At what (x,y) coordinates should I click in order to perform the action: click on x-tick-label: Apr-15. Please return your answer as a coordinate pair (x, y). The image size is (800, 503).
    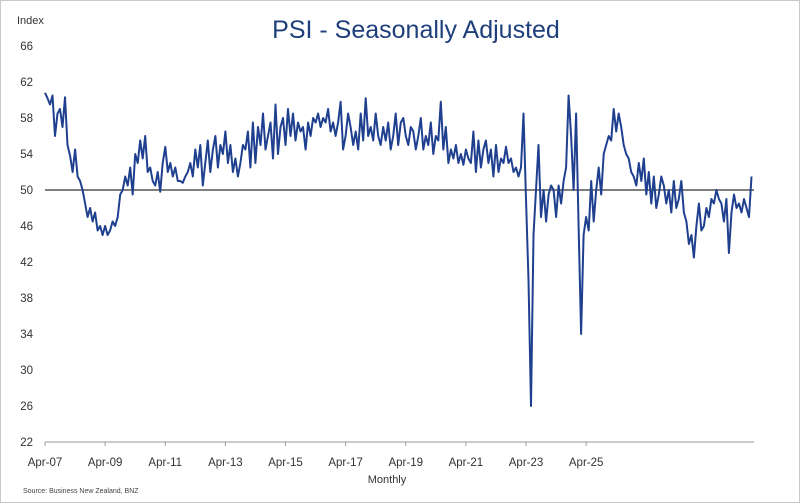
    Looking at the image, I should click on (285, 463).